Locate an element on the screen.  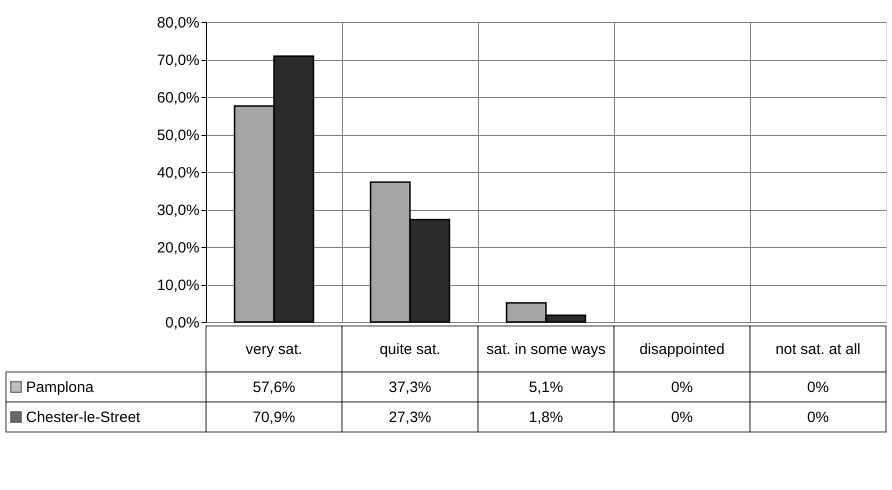
y-tick-label: 0,0% is located at coordinates (182, 323).